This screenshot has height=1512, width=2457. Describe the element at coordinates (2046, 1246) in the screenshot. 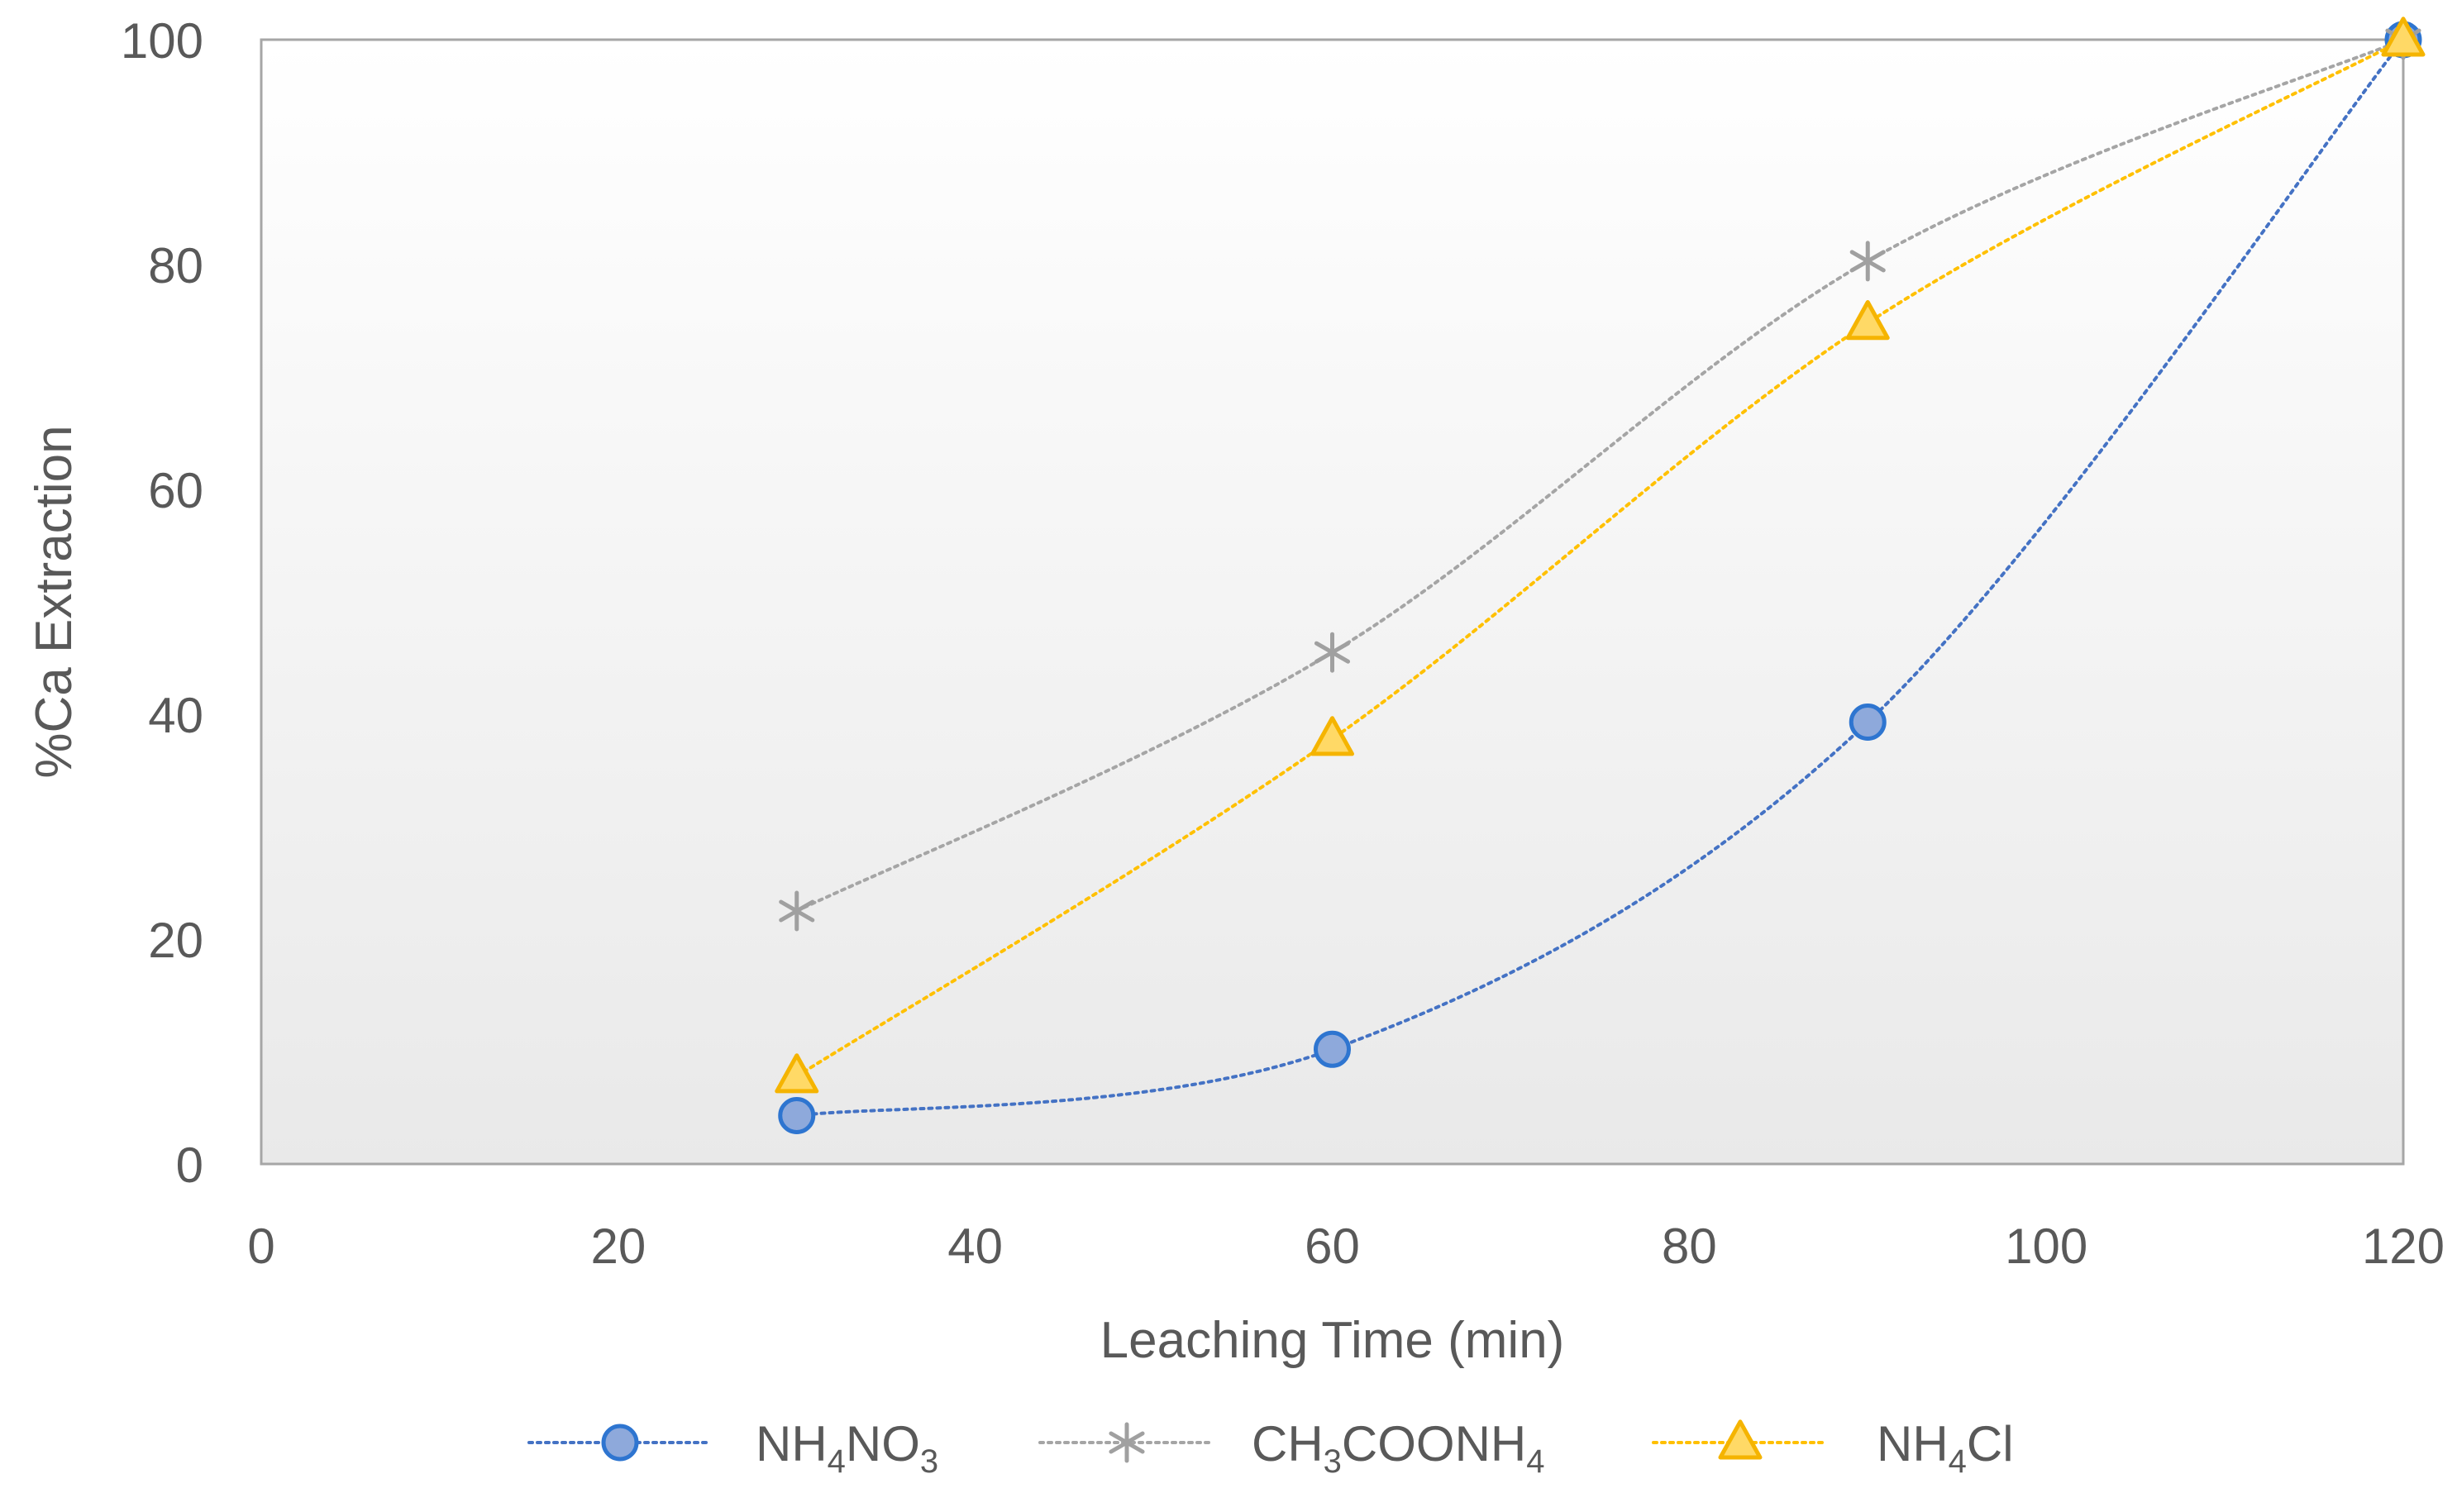

I see `x-tick-label: 100` at that location.